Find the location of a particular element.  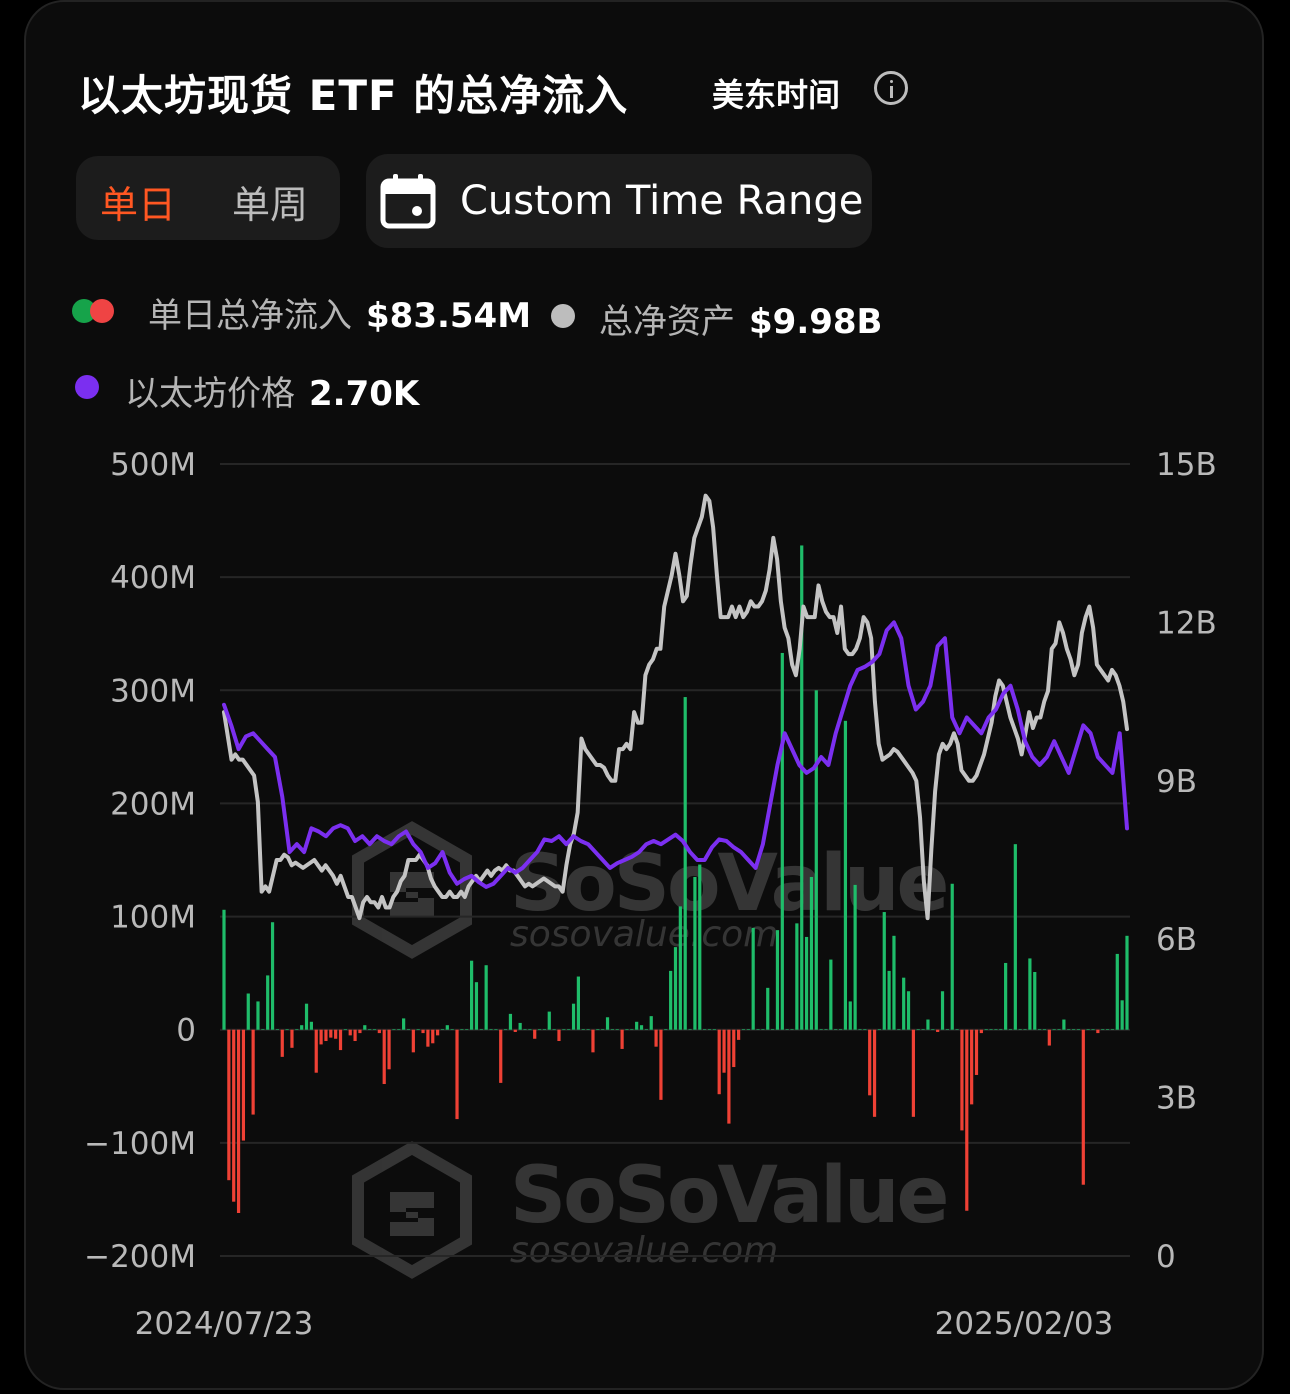

custom-time-range-label: Custom Time Range is located at coordinates (662, 201).